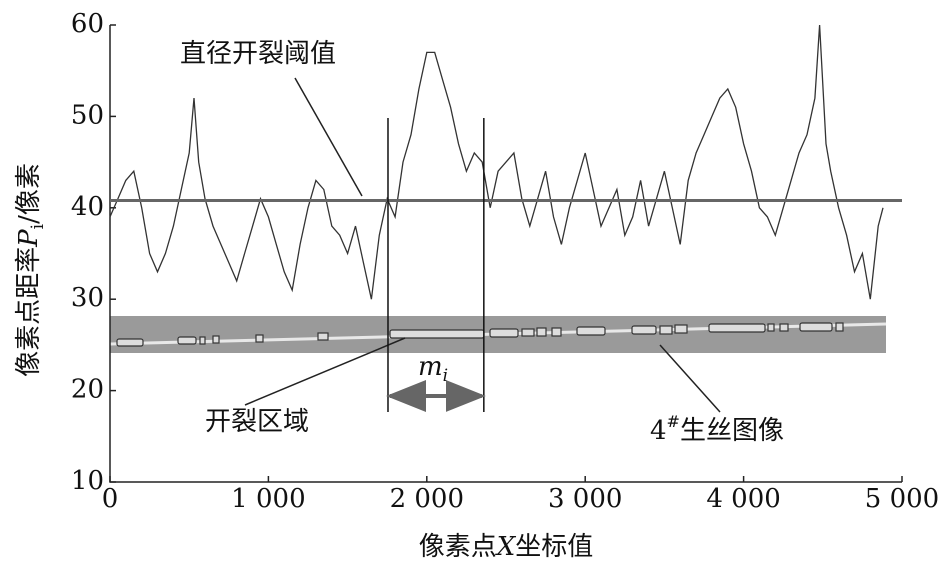 This screenshot has width=950, height=568. I want to click on annotation: mi, so click(433, 369).